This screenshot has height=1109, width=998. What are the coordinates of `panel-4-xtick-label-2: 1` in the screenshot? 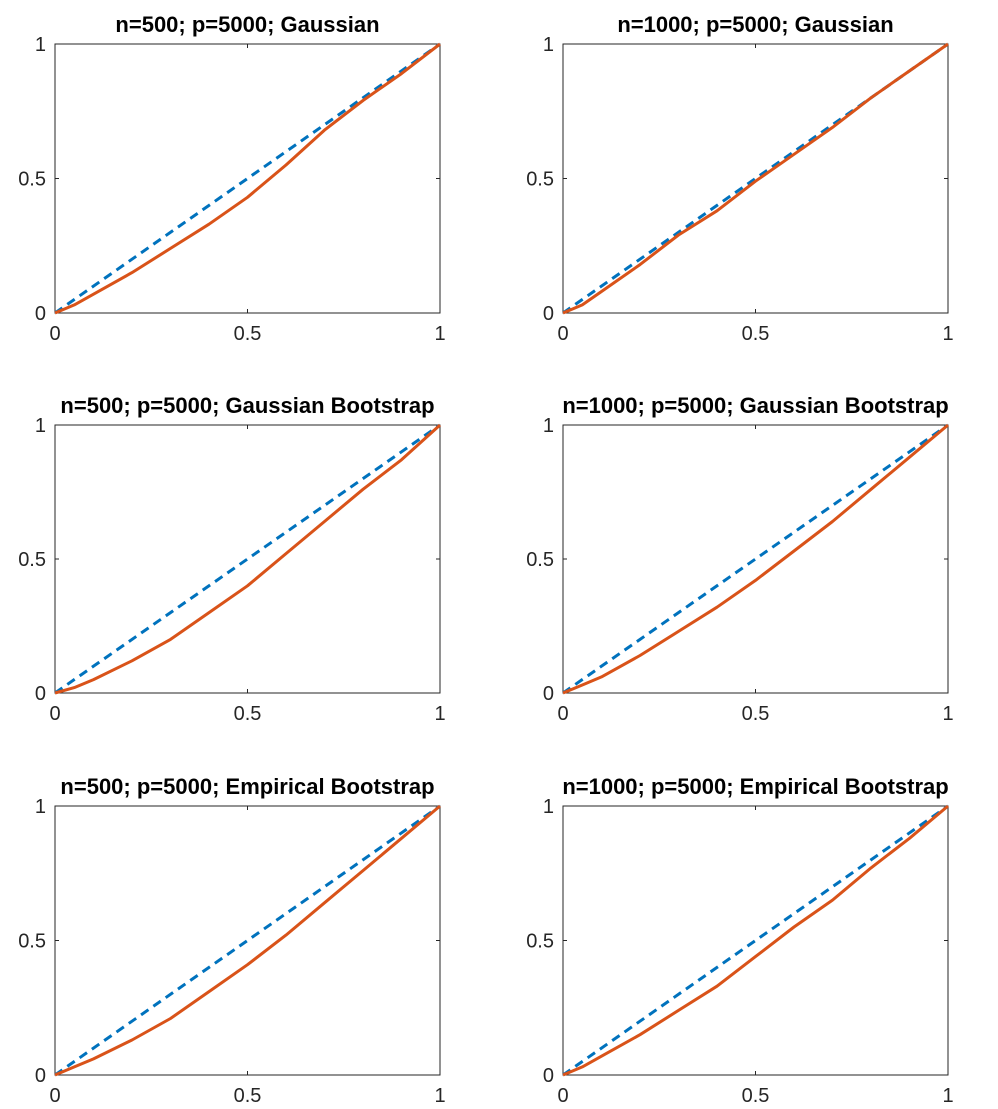 It's located at (947, 714).